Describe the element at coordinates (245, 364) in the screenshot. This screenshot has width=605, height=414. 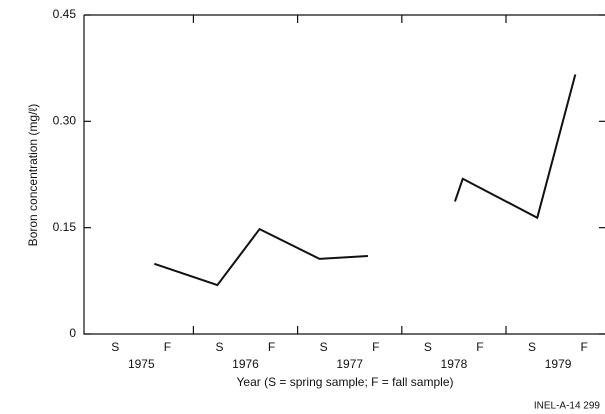
I see `year-label: 1976` at that location.